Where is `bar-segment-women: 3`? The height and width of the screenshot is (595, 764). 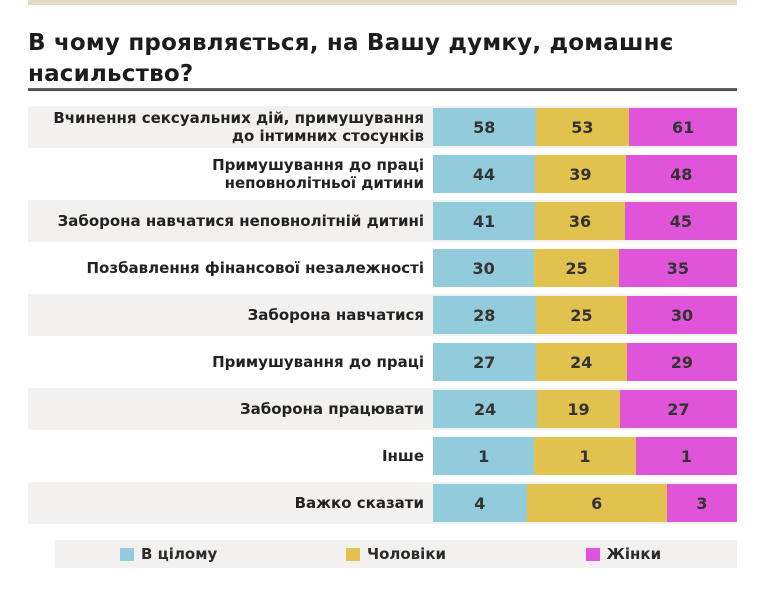 bar-segment-women: 3 is located at coordinates (701, 503).